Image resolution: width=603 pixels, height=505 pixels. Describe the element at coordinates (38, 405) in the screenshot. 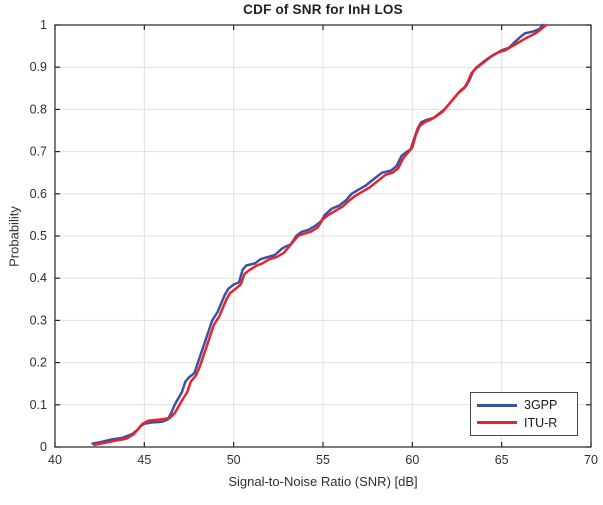

I see `y-tick-label: 0.1` at that location.